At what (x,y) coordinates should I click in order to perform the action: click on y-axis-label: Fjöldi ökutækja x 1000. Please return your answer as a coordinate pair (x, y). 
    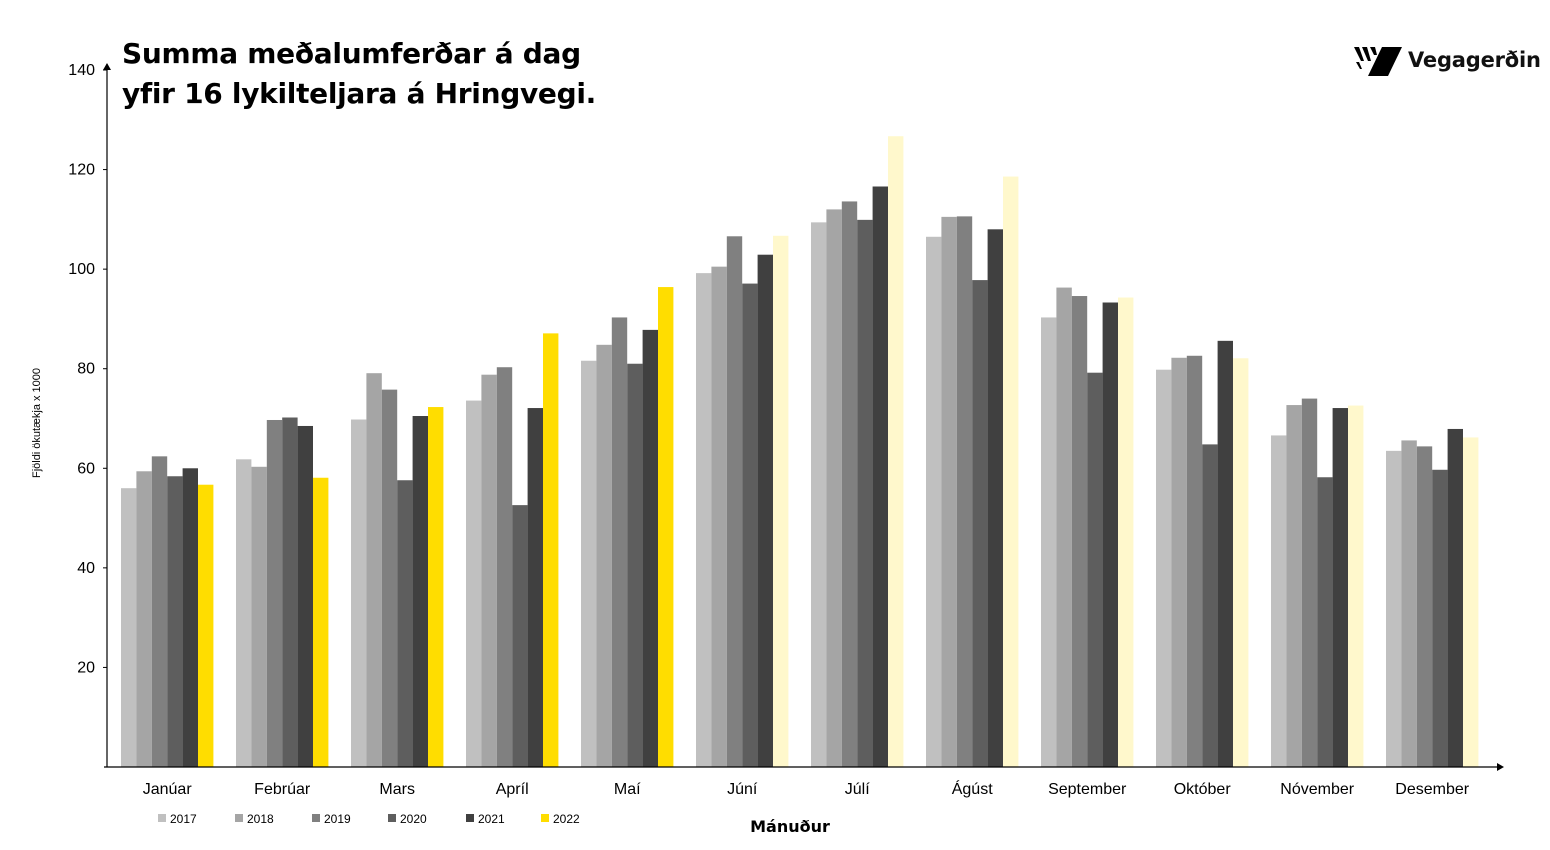
    Looking at the image, I should click on (37, 423).